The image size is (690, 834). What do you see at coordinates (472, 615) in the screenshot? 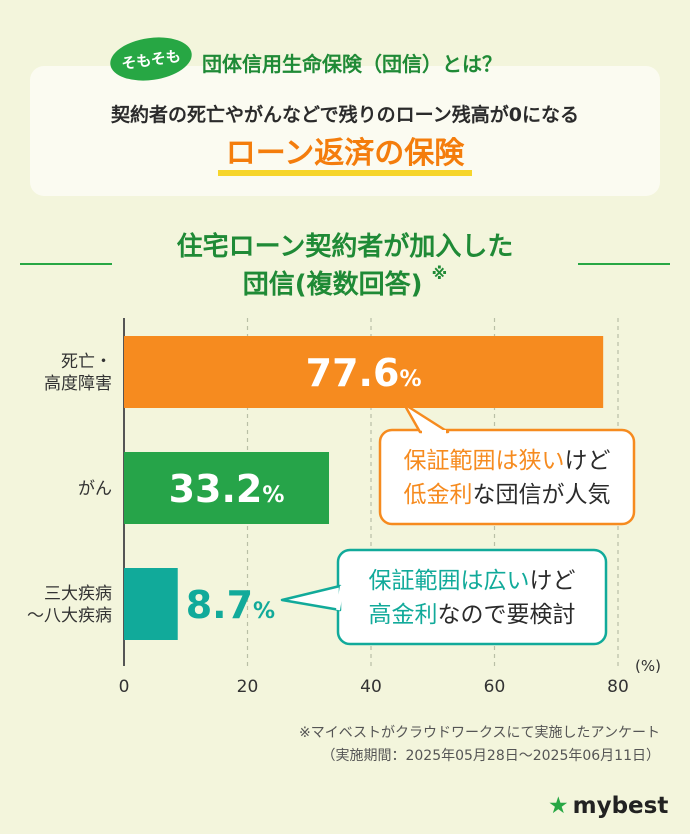
I see `callout-text: 高金利なので要検討` at bounding box center [472, 615].